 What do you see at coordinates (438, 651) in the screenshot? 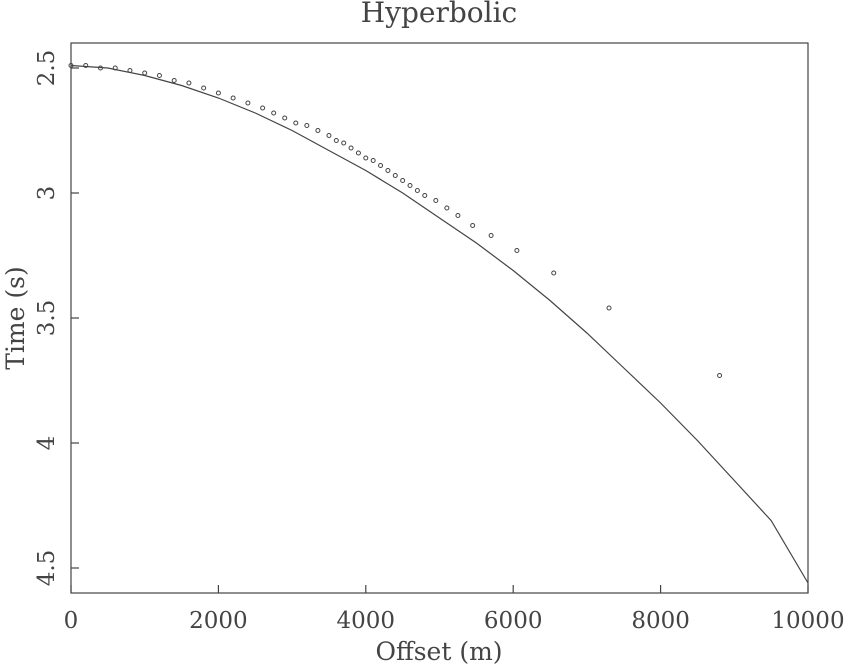
I see `x-axis-label: Offset (m)` at bounding box center [438, 651].